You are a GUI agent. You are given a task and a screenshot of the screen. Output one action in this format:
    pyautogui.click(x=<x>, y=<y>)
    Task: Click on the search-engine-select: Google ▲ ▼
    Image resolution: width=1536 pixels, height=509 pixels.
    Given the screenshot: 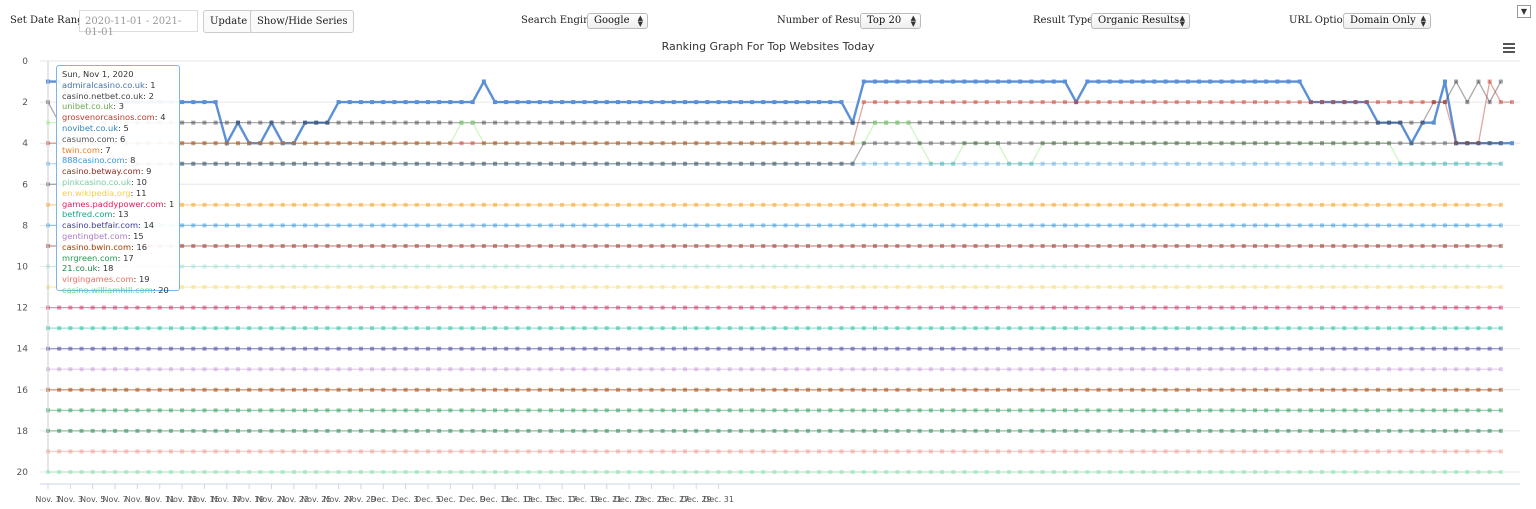 What is the action you would take?
    pyautogui.click(x=617, y=21)
    